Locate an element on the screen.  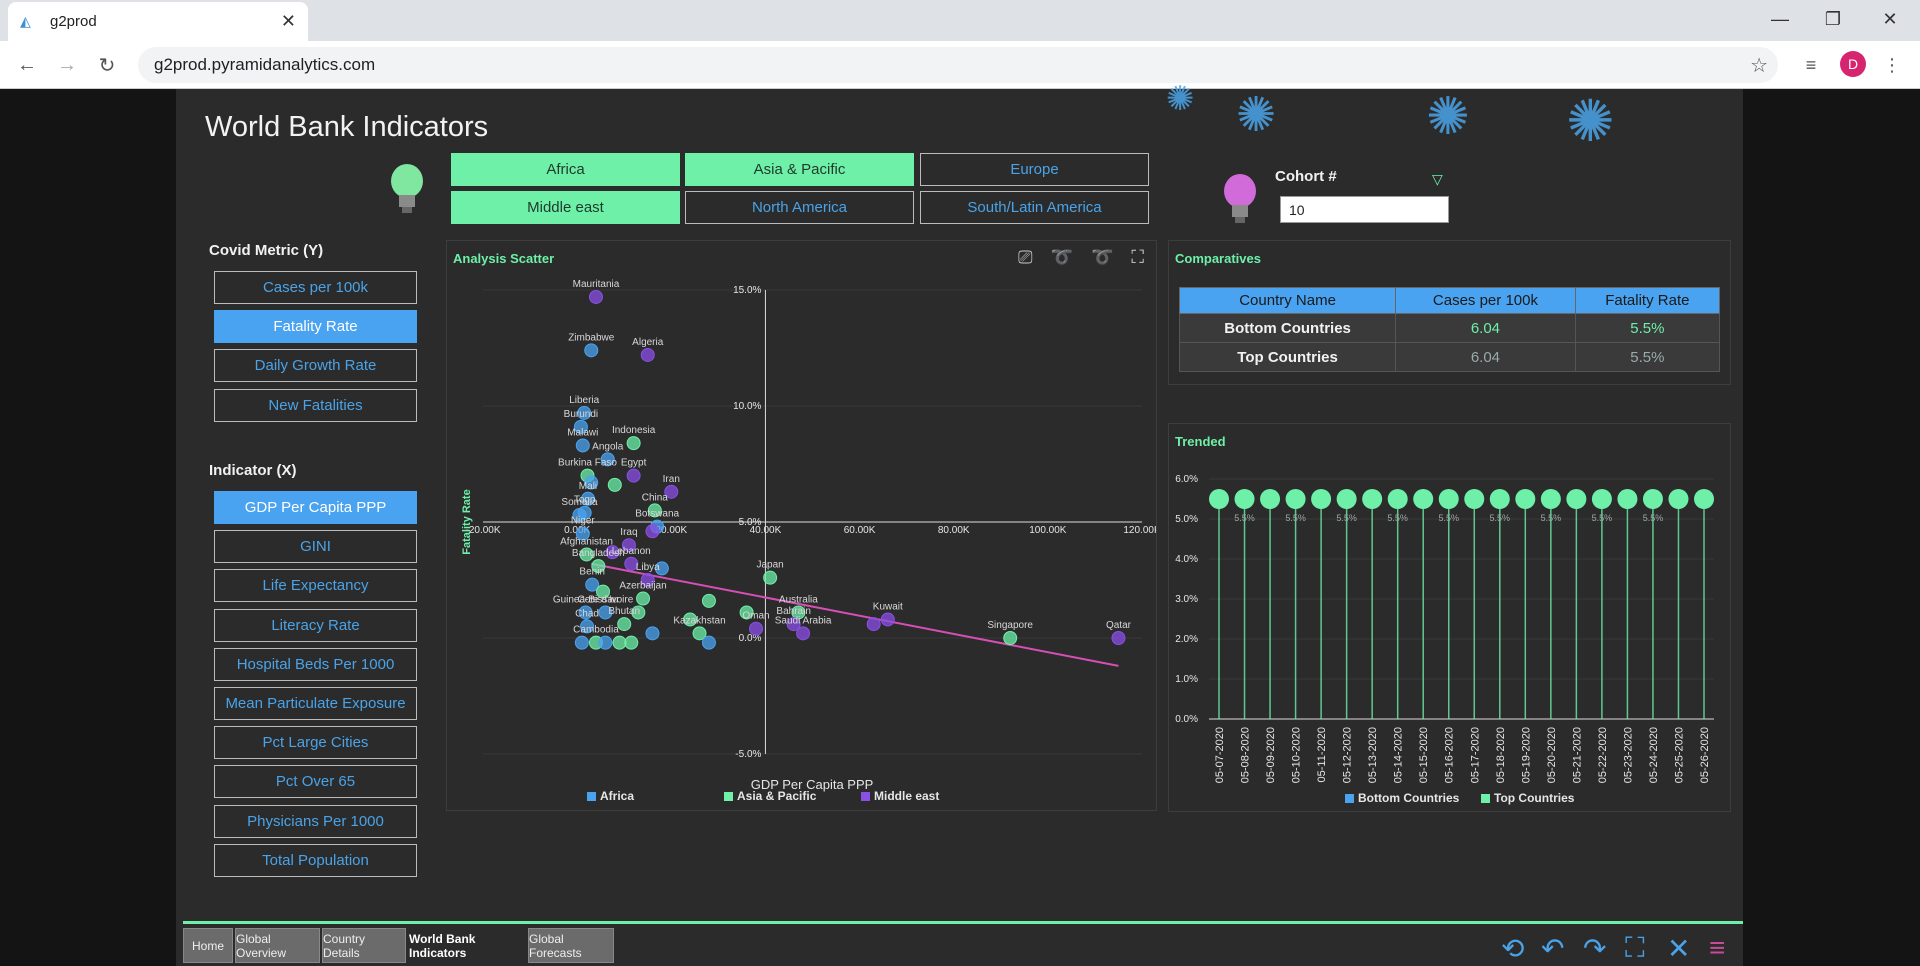
indicator-button-physicians-per-1000: Physicians Per 1000 is located at coordinates (315, 821).